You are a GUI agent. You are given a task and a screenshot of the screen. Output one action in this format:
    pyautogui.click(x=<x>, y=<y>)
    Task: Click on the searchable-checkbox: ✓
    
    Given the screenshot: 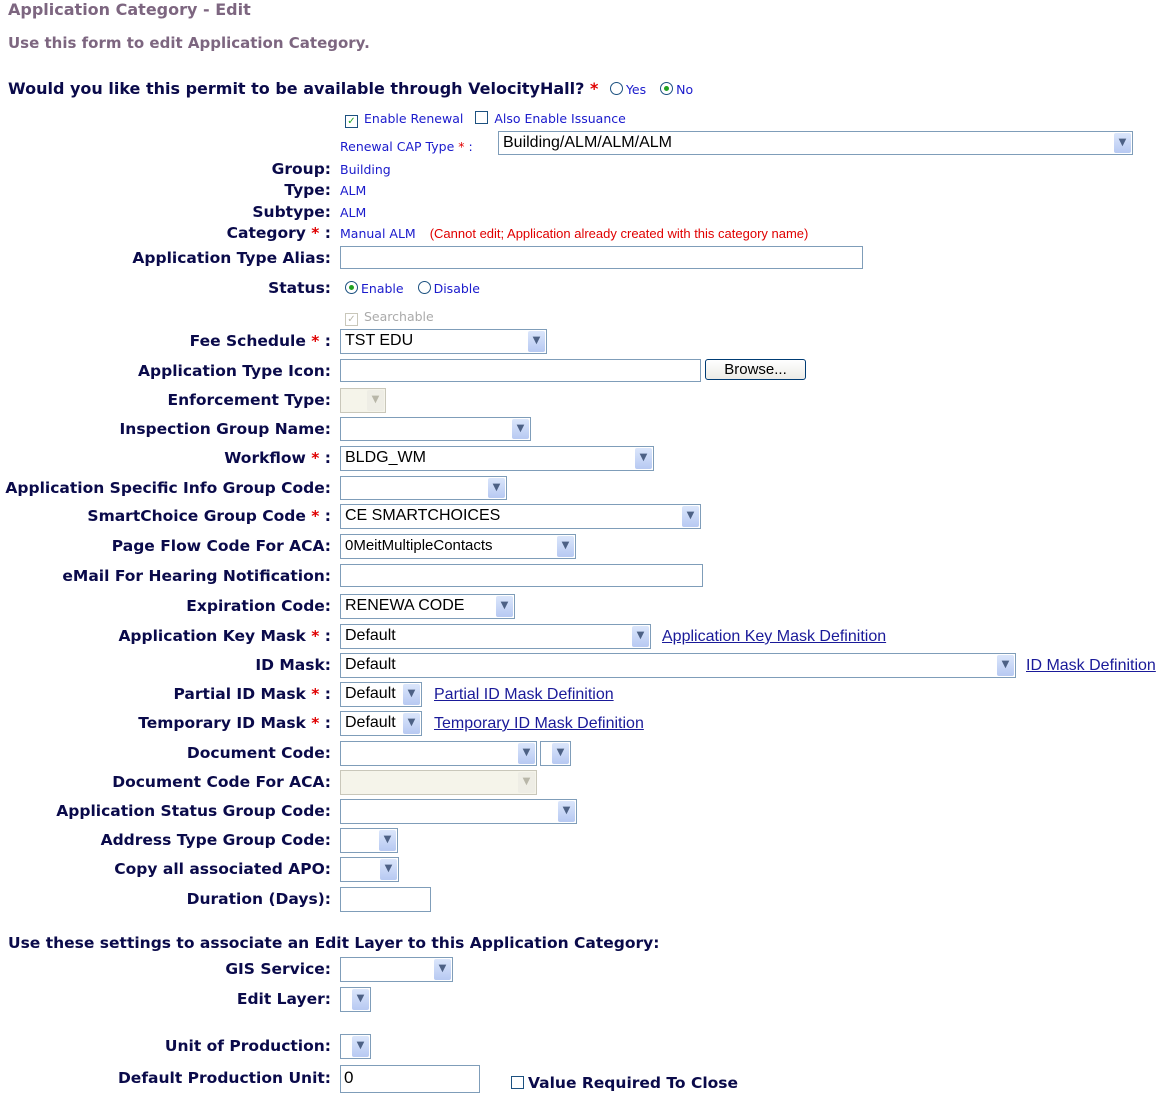 What is the action you would take?
    pyautogui.click(x=351, y=319)
    